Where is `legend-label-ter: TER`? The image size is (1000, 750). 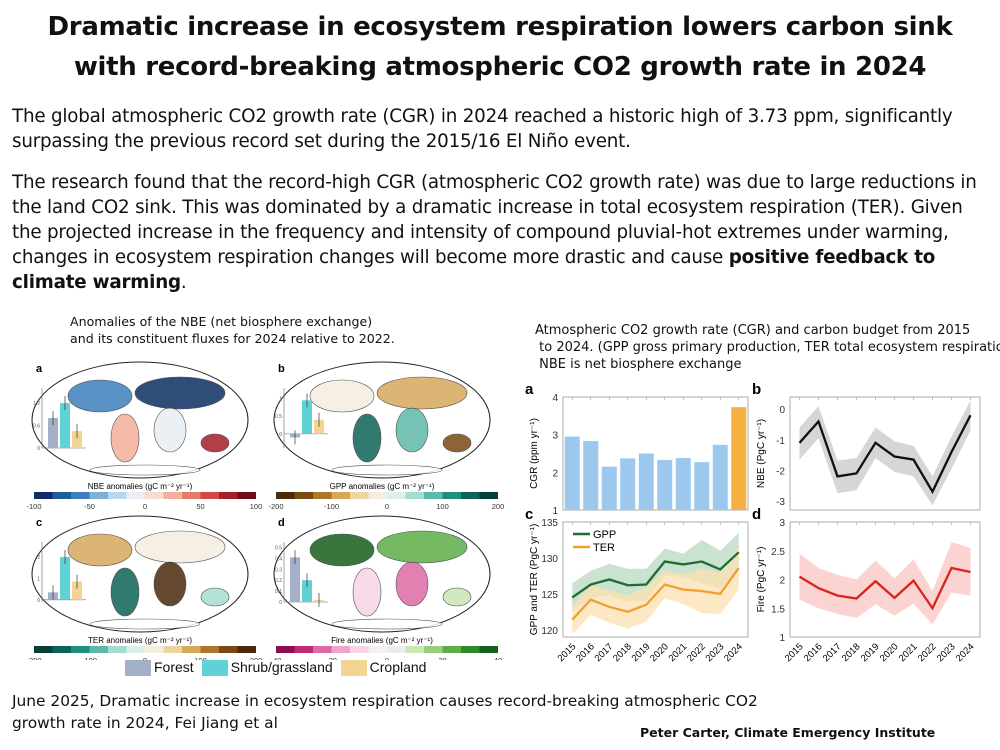 legend-label-ter: TER is located at coordinates (604, 548).